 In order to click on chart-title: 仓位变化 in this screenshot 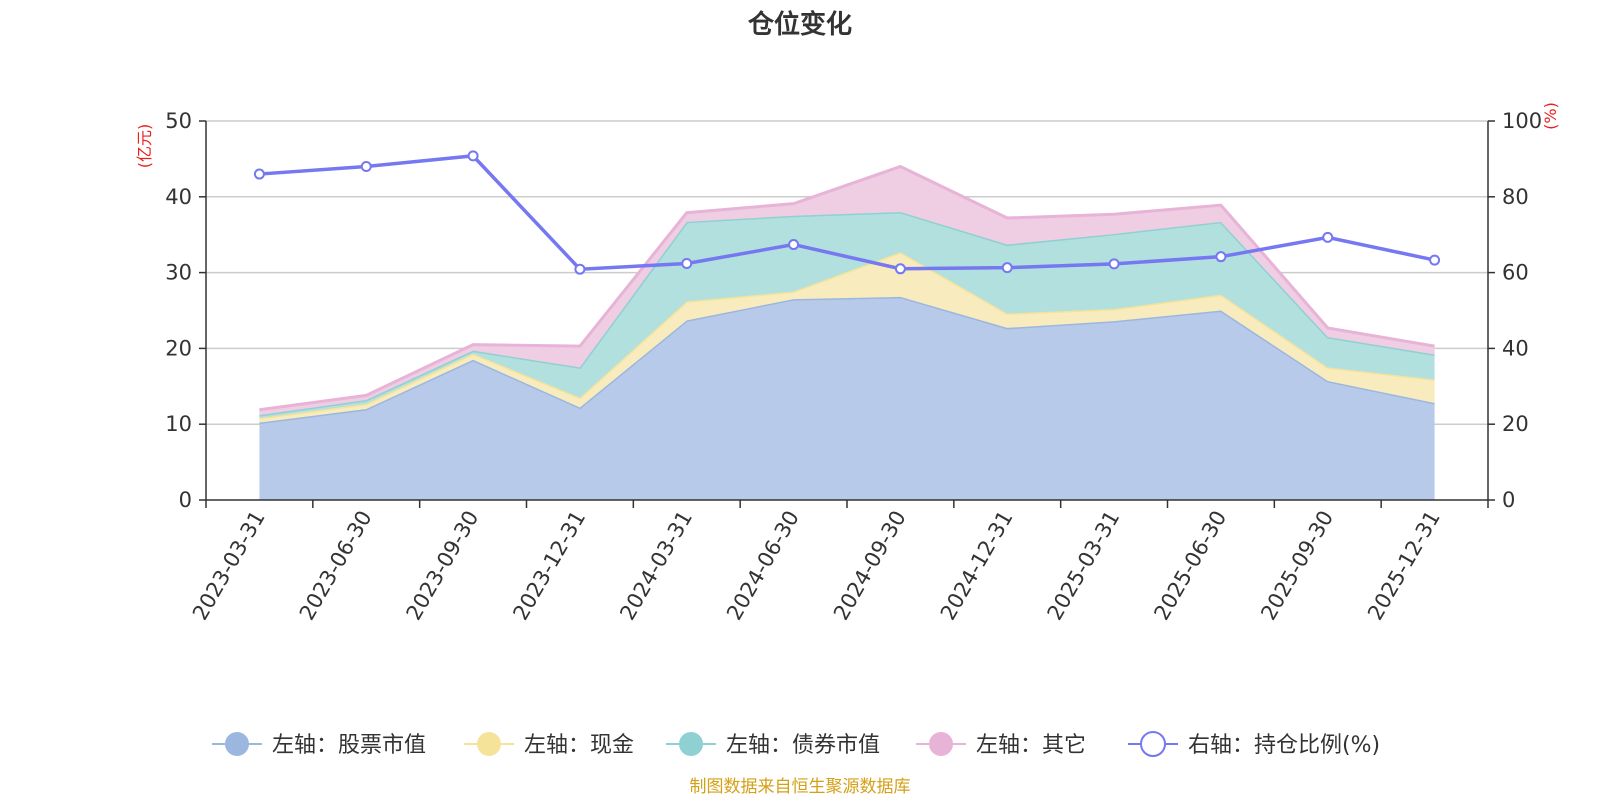, I will do `click(799, 24)`.